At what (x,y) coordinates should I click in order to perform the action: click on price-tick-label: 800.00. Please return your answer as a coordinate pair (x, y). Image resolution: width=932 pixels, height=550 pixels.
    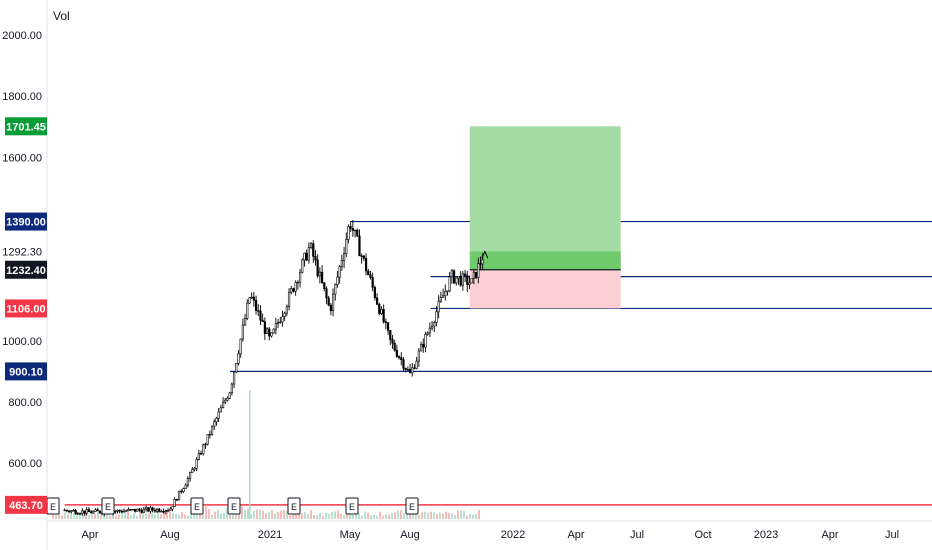
    Looking at the image, I should click on (25, 403).